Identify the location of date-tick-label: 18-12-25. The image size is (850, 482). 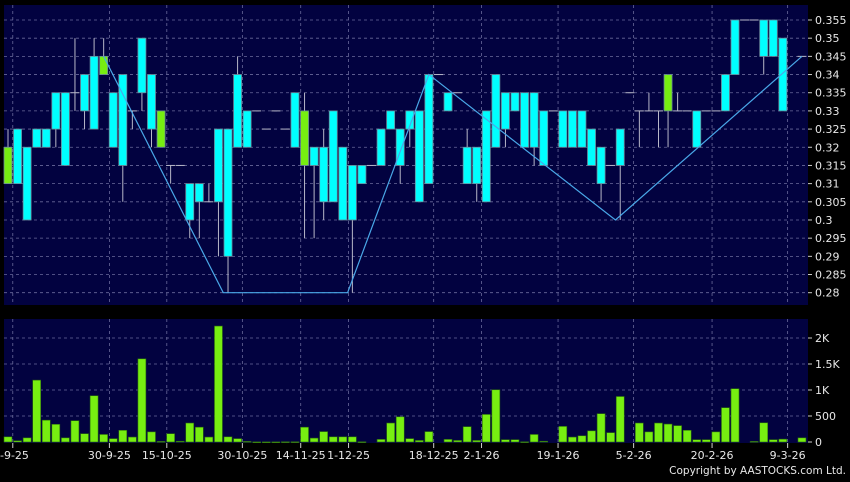
(434, 455).